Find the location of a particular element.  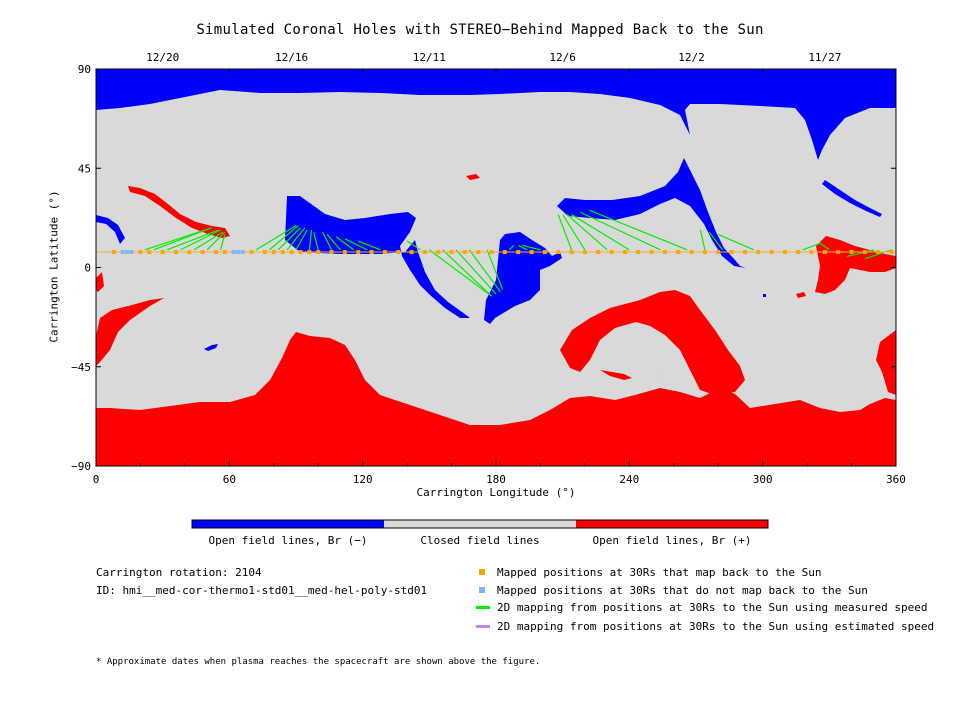

y-tick-label: 45 is located at coordinates (84, 168).